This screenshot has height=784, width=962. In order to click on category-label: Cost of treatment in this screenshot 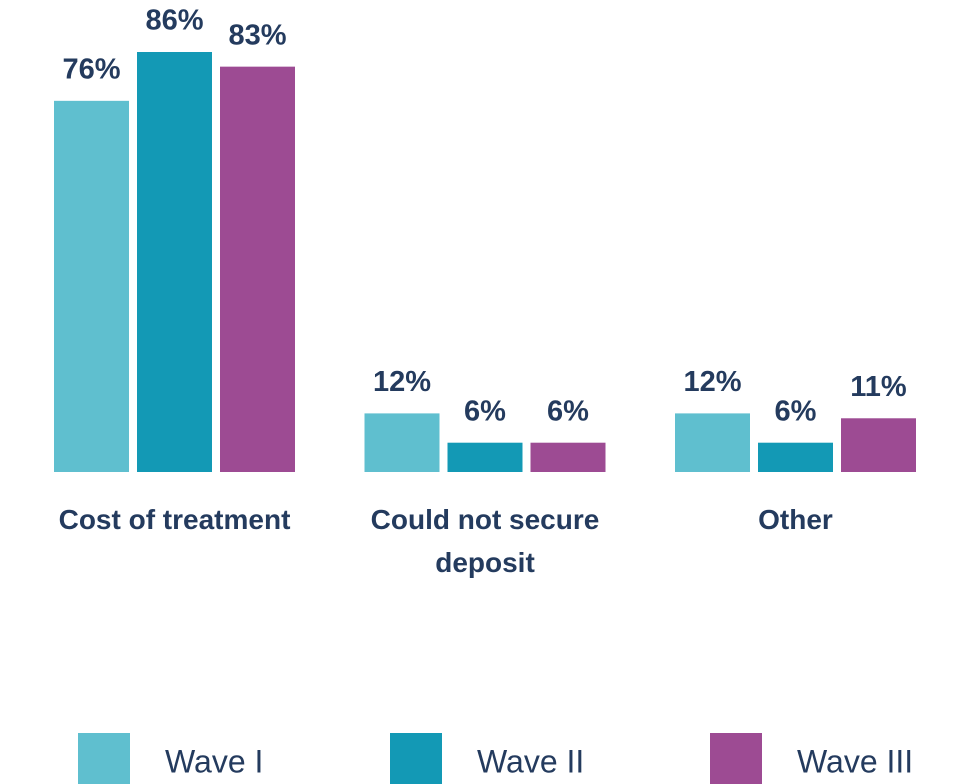, I will do `click(174, 519)`.